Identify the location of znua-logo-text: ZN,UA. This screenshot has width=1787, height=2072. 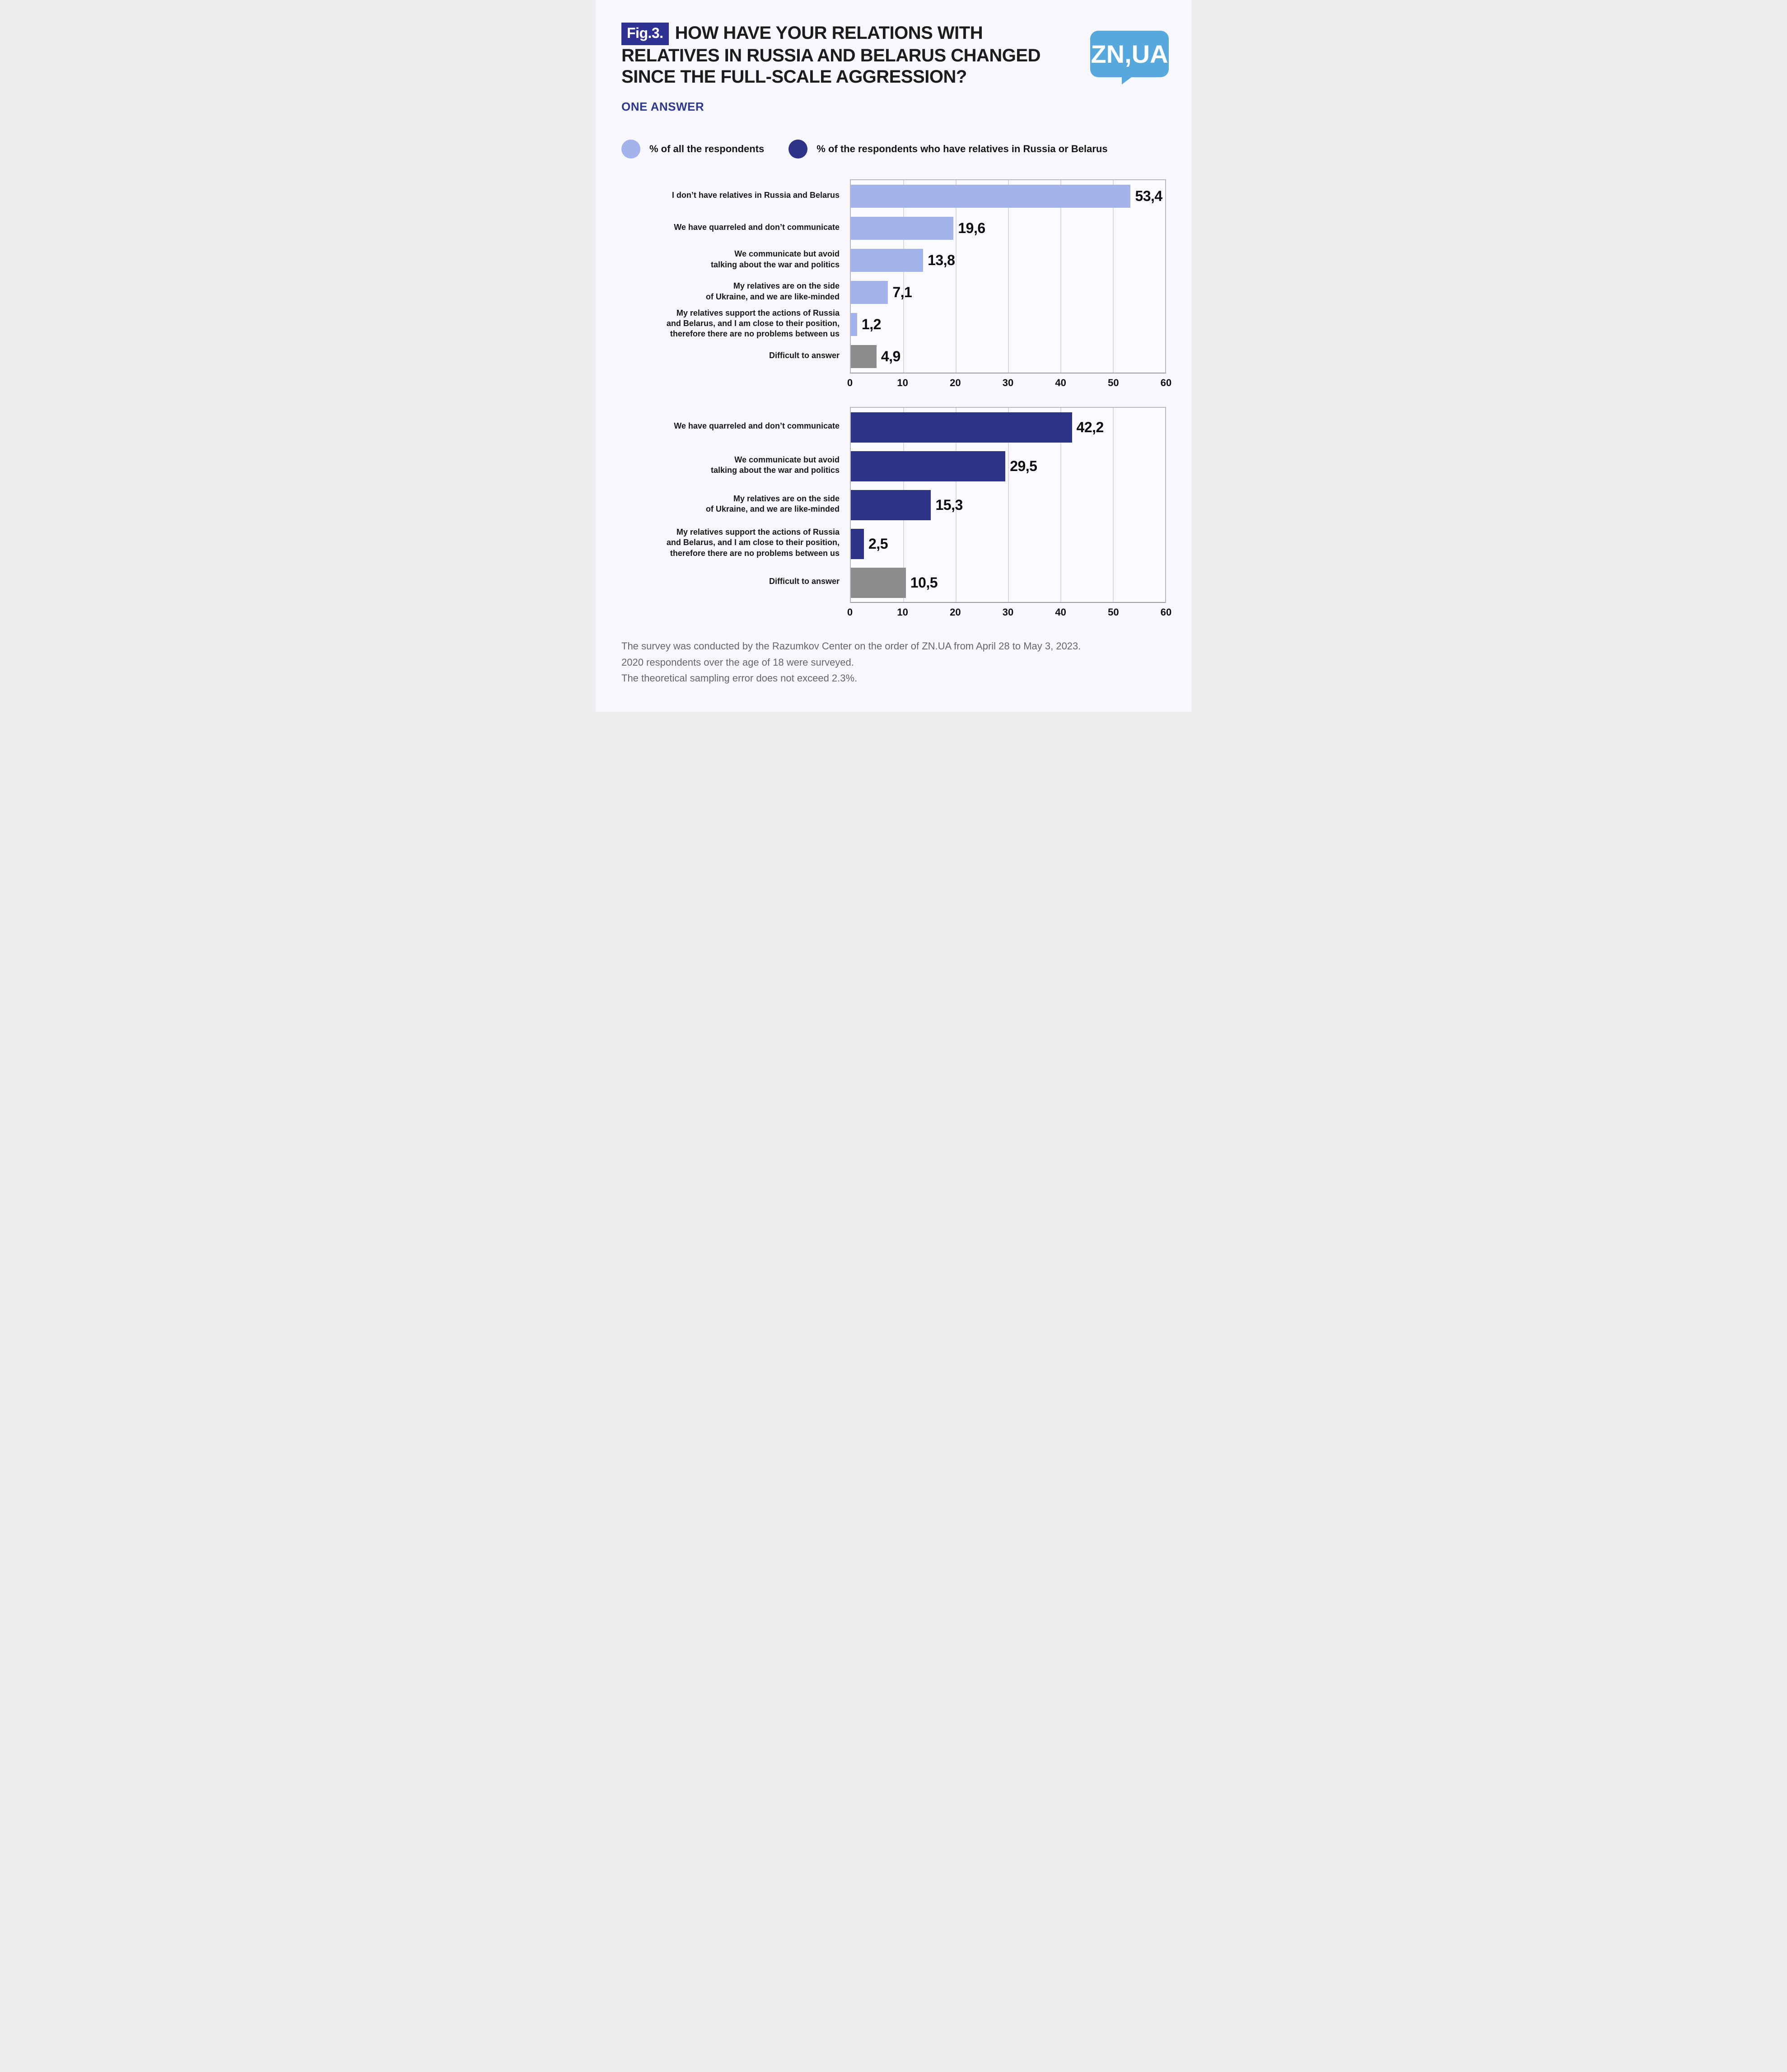
(1129, 54).